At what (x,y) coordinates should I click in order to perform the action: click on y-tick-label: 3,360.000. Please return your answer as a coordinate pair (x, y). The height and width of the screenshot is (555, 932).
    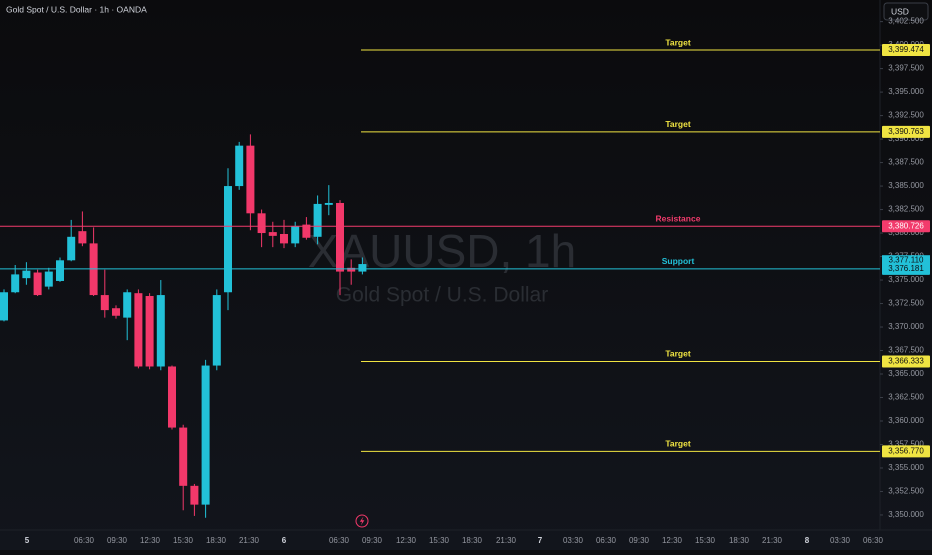
    Looking at the image, I should click on (906, 420).